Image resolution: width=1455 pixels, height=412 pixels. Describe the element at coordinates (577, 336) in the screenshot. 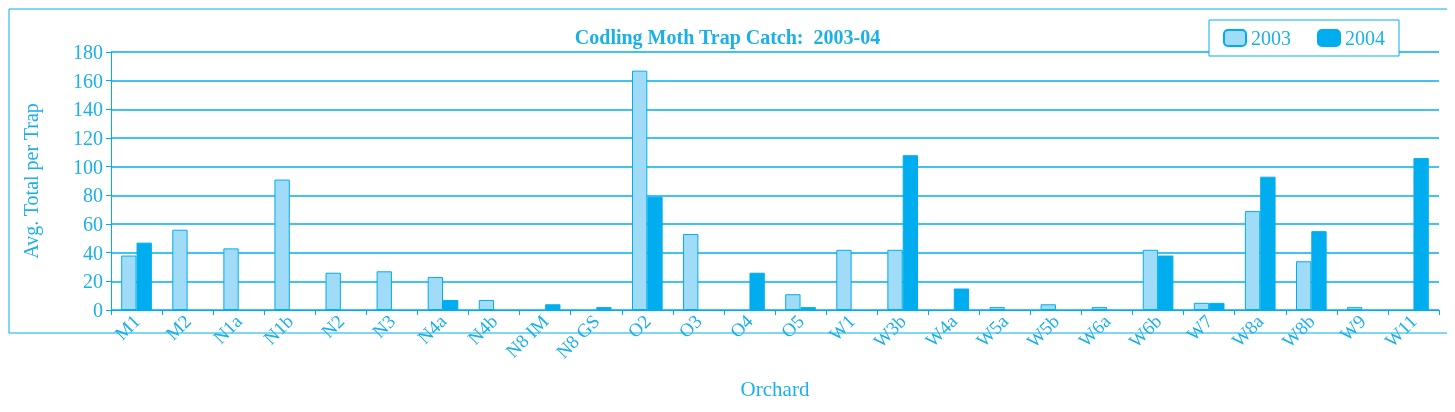

I see `x-tick-label: N8 GS` at that location.